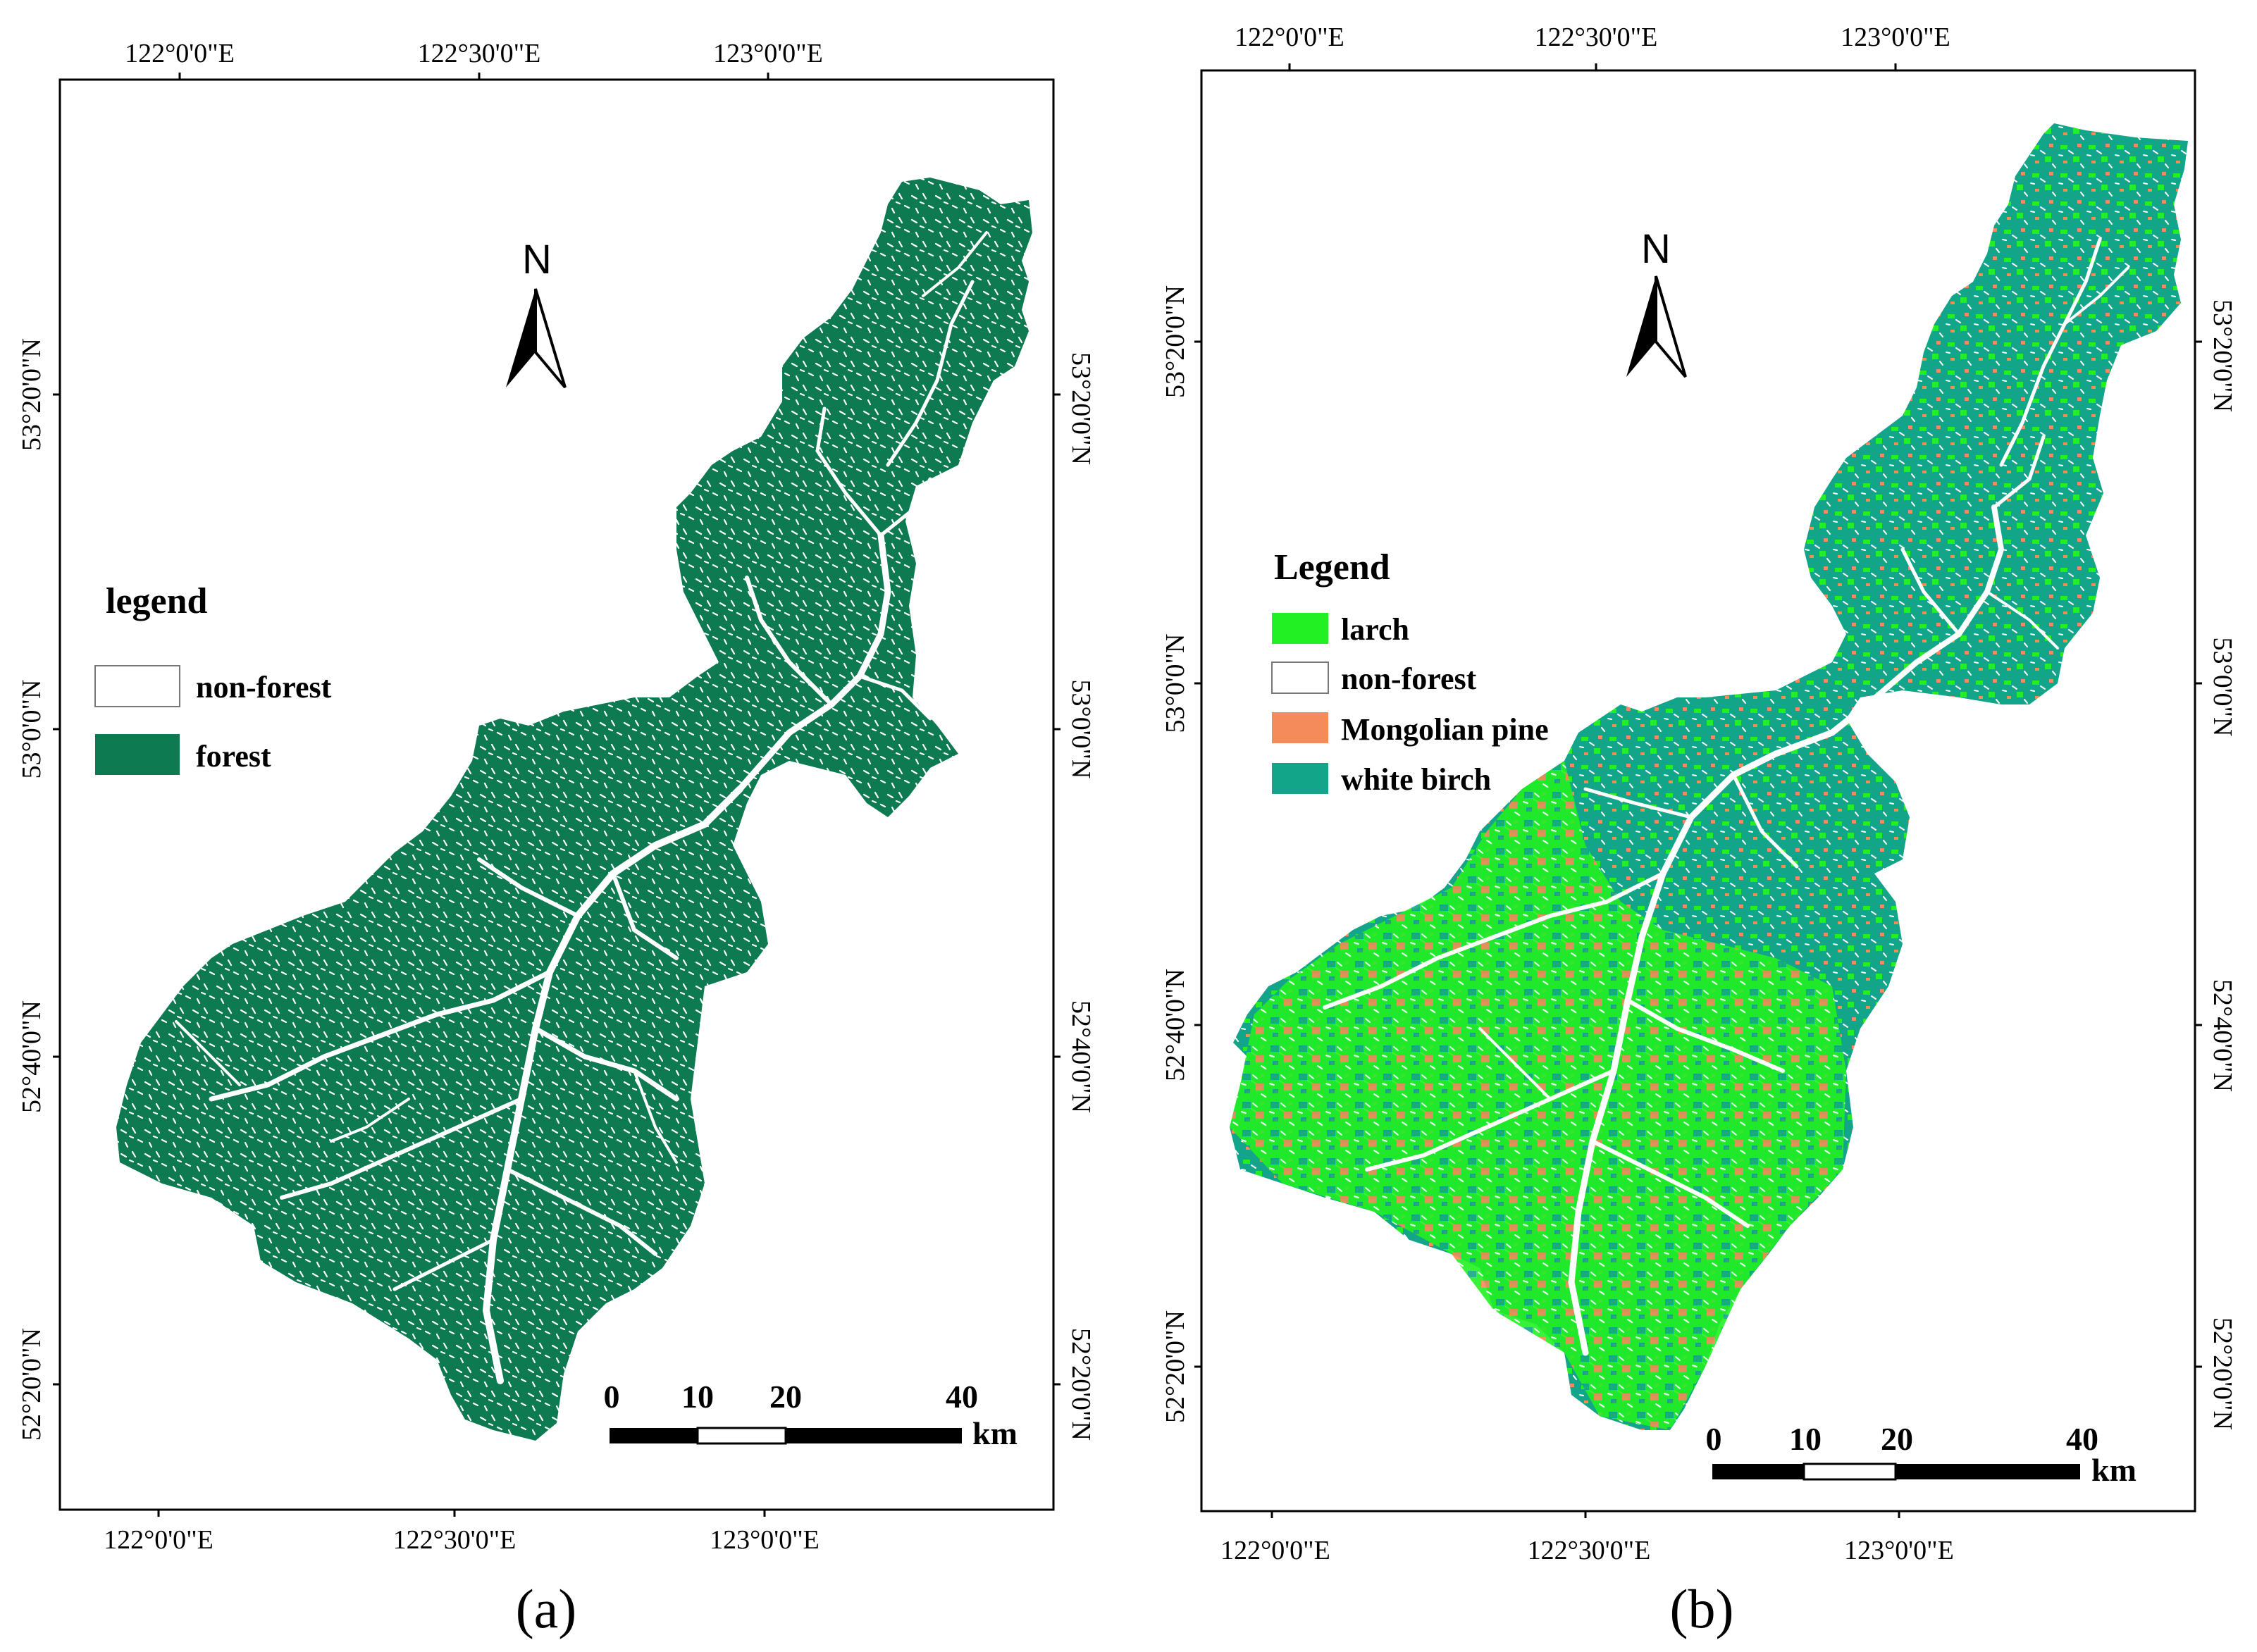 Image resolution: width=2257 pixels, height=1652 pixels. Describe the element at coordinates (1300, 727) in the screenshot. I see `legend-swatch-mongolian-pine` at that location.